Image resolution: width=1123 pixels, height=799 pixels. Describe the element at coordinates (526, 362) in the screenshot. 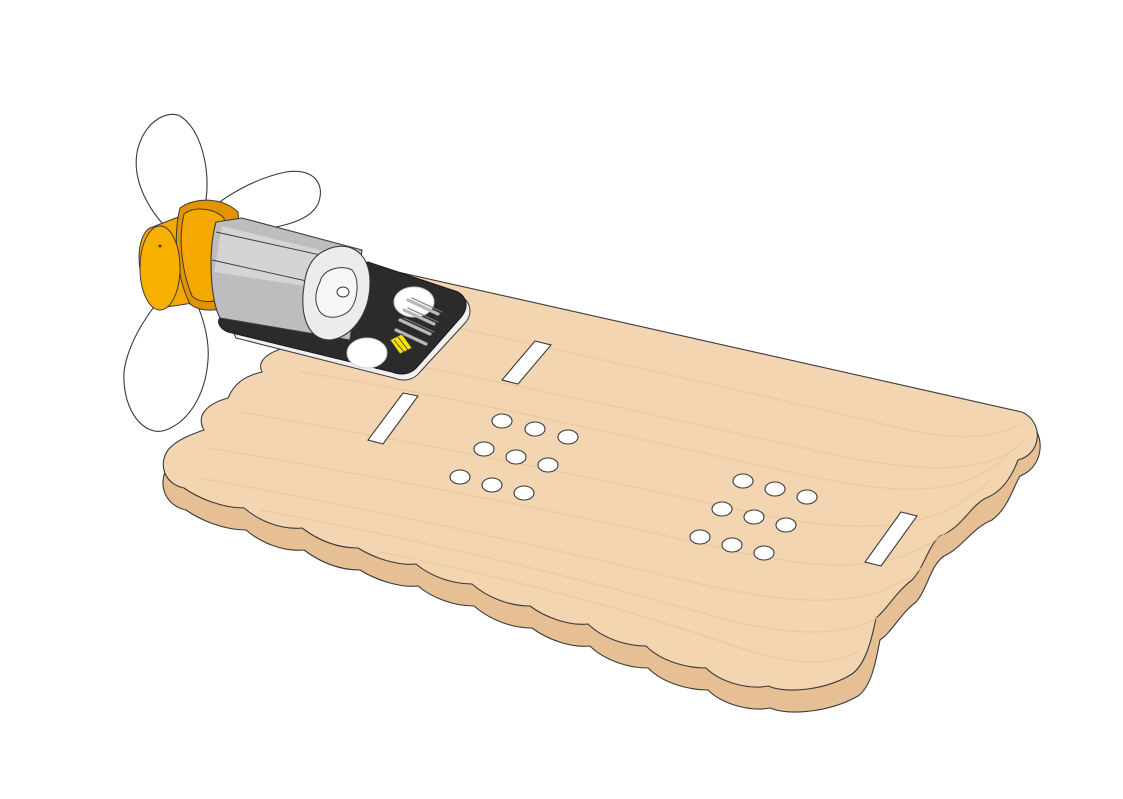

I see `slot-center` at that location.